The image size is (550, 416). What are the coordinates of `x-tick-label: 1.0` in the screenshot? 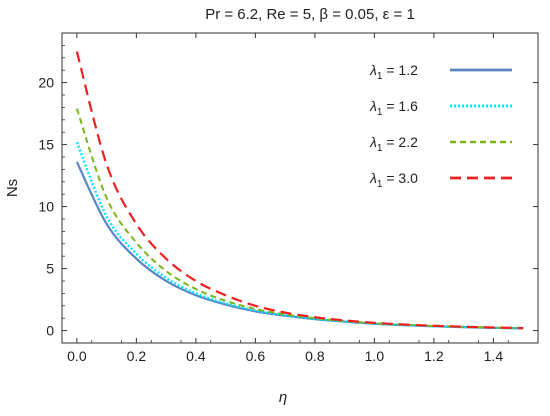 It's located at (375, 356).